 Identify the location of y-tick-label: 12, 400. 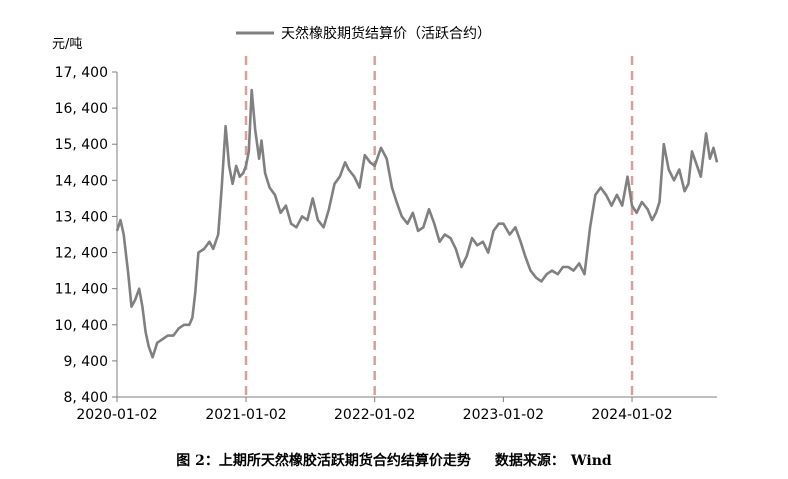
(81, 254).